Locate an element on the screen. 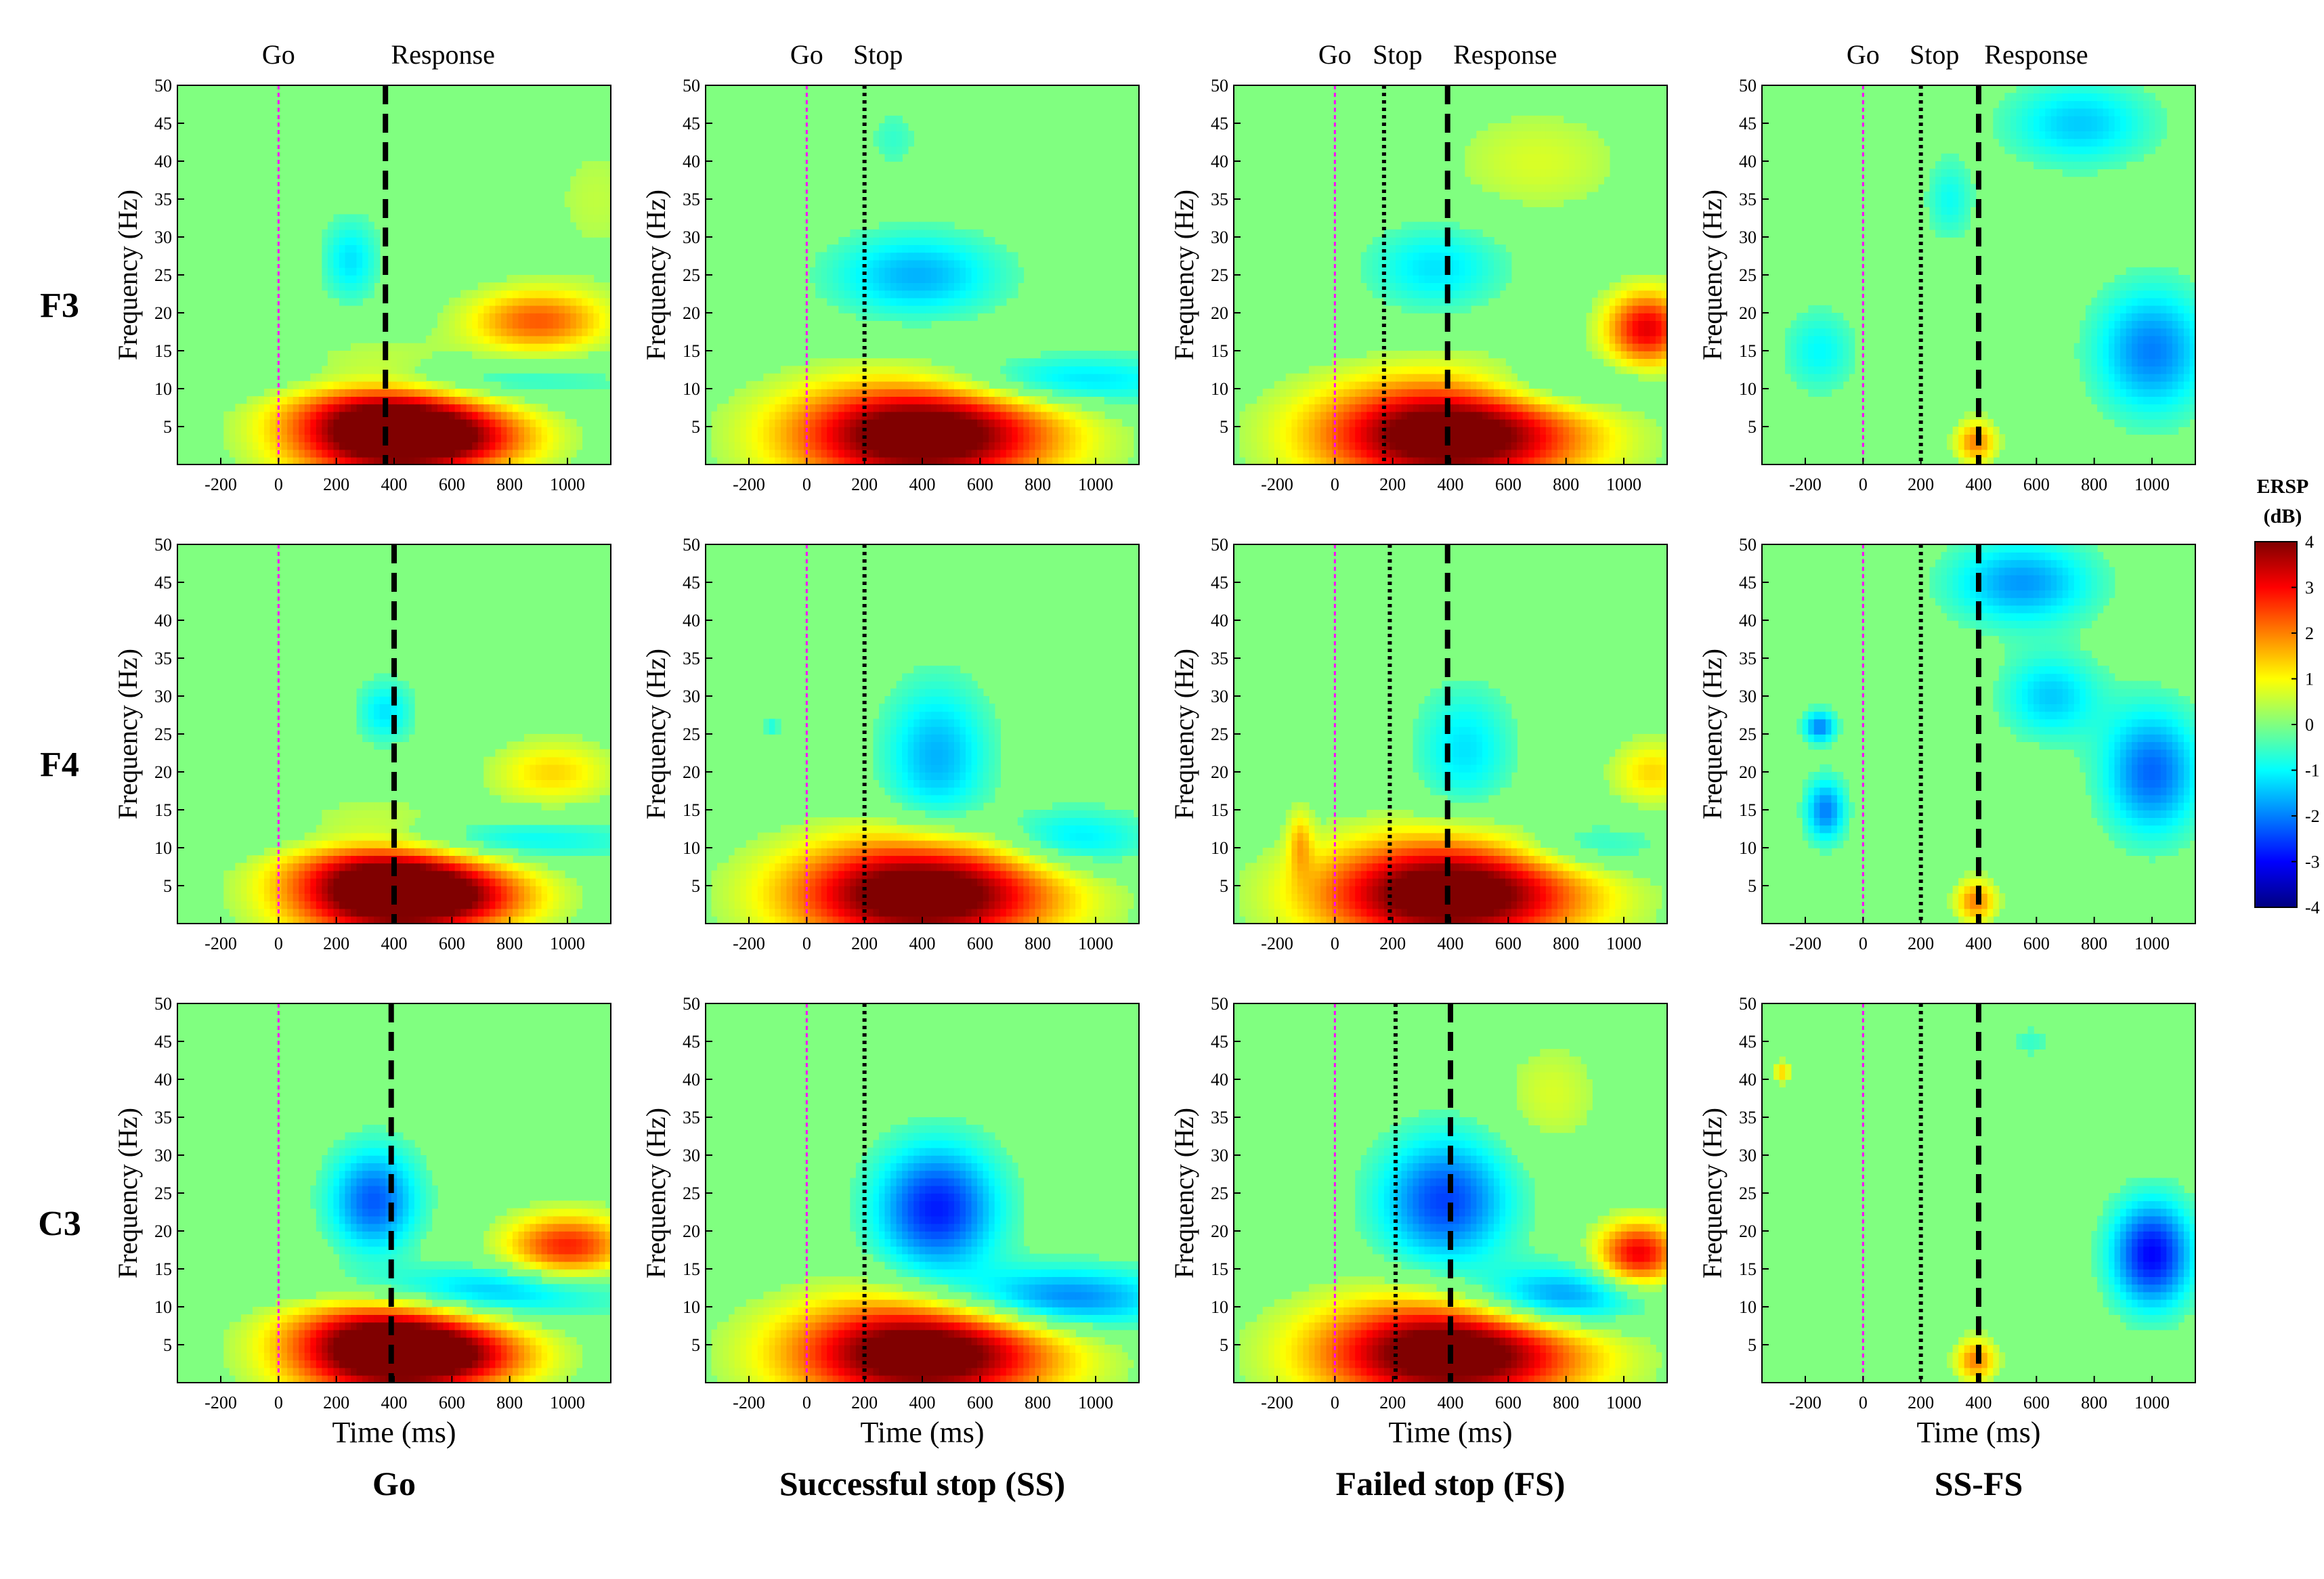  event-label: Response is located at coordinates (443, 54).